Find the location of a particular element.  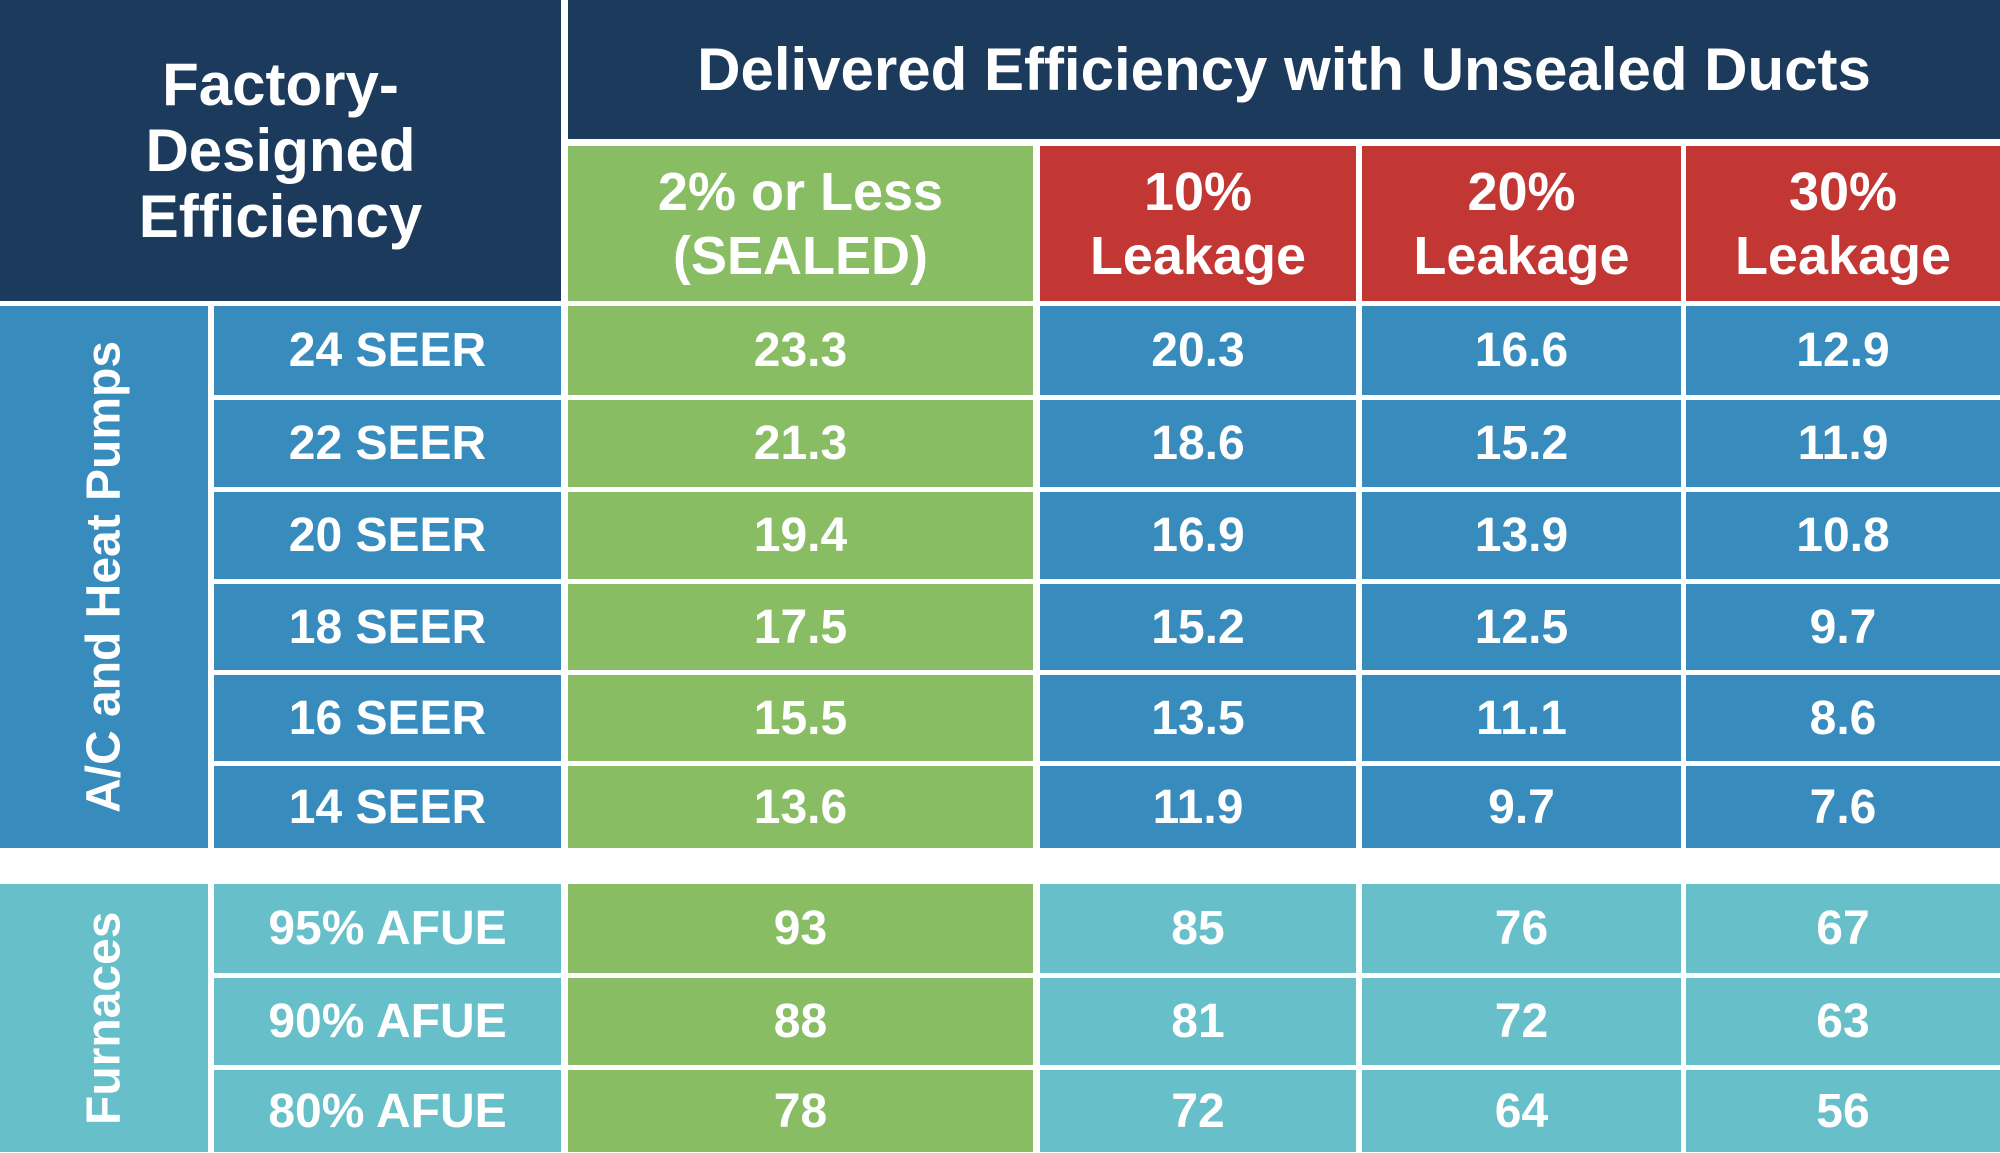

value-cell: 8.6 is located at coordinates (1843, 718).